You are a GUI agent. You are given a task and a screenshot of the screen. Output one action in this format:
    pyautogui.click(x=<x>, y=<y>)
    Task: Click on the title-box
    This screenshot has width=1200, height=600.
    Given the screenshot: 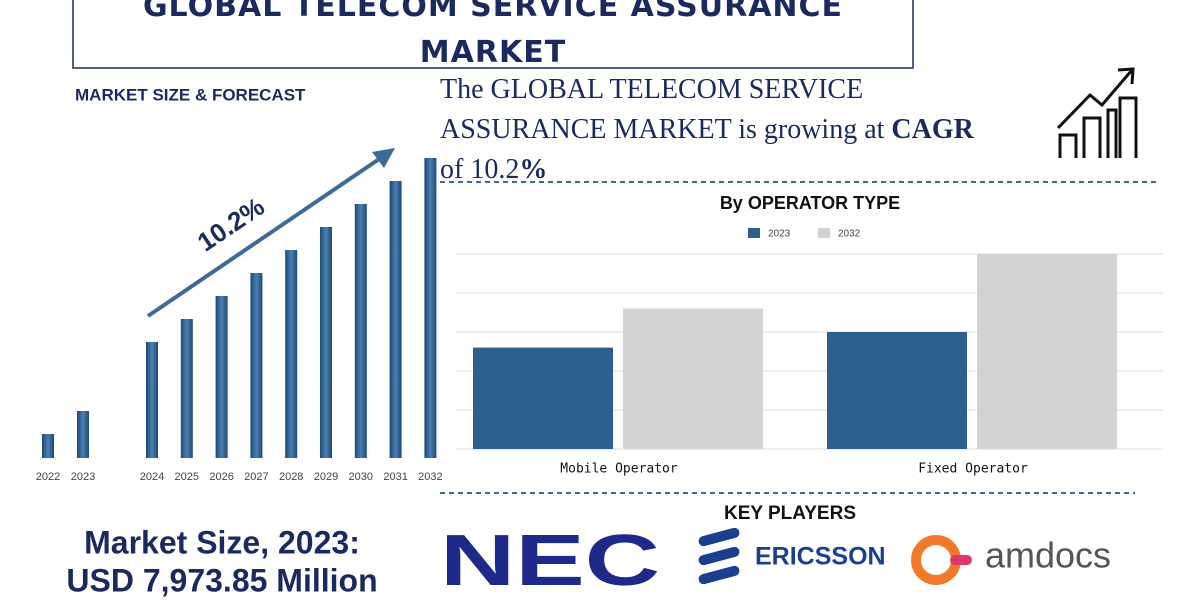 What is the action you would take?
    pyautogui.click(x=493, y=34)
    